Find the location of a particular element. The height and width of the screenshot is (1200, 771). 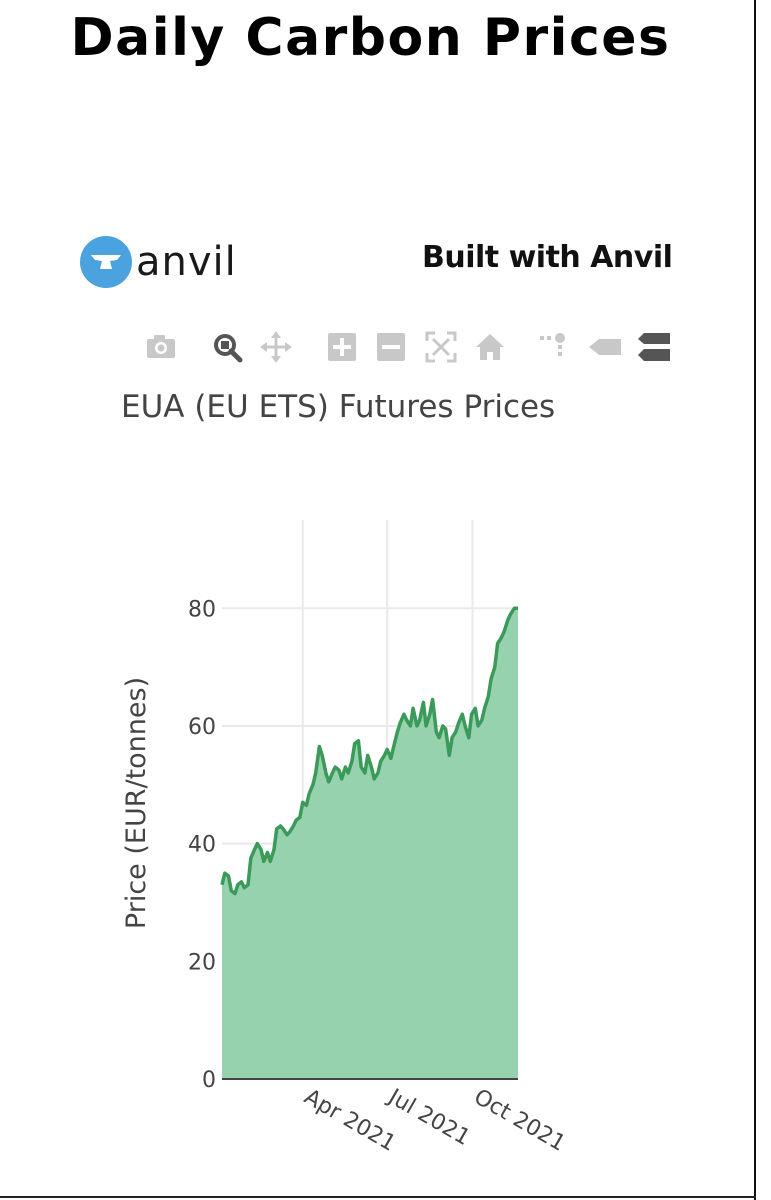

hover-closest-button is located at coordinates (605, 347).